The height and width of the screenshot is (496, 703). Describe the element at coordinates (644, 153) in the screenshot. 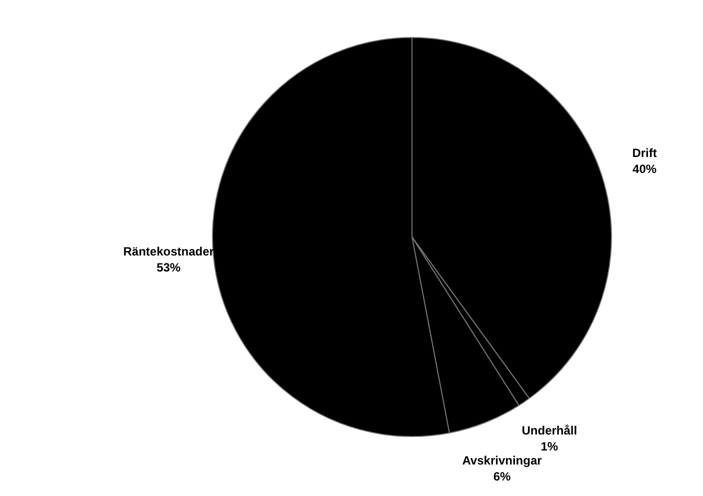

I see `slice-label: Drift` at that location.